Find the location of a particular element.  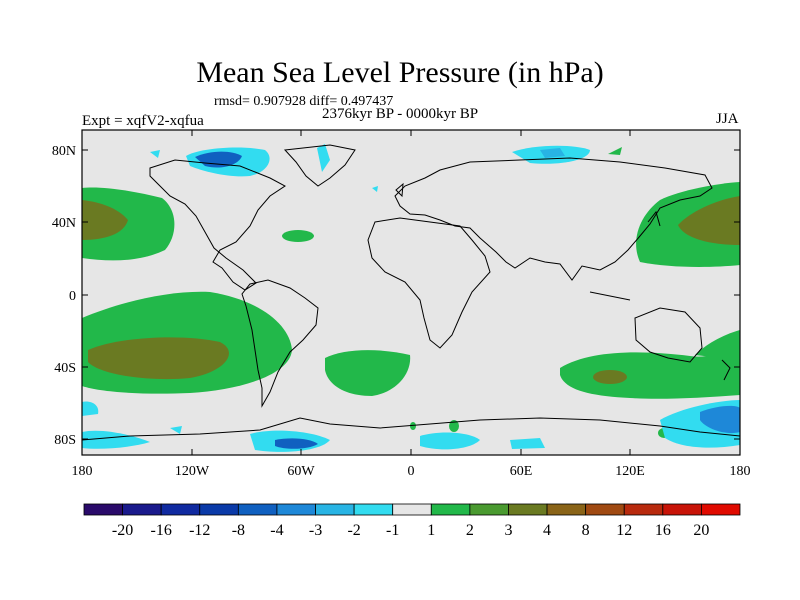

lat-label-40s: 40S is located at coordinates (65, 368).